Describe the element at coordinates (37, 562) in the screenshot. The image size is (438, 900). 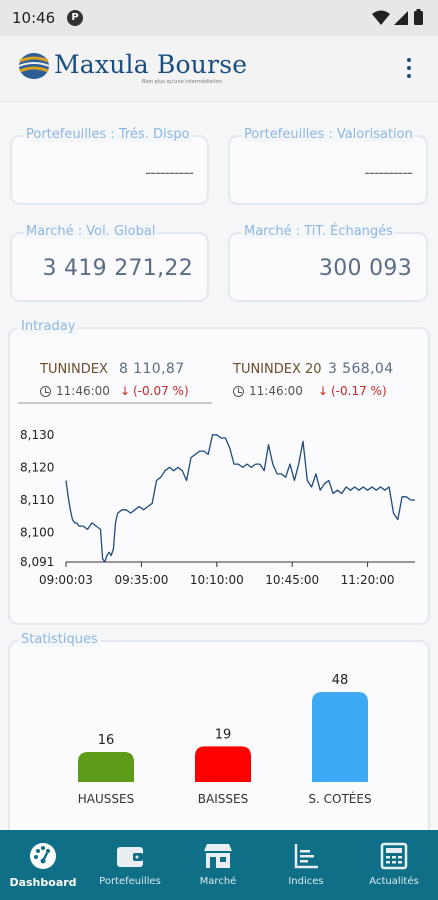
I see `y-tick-label: 8,091` at that location.